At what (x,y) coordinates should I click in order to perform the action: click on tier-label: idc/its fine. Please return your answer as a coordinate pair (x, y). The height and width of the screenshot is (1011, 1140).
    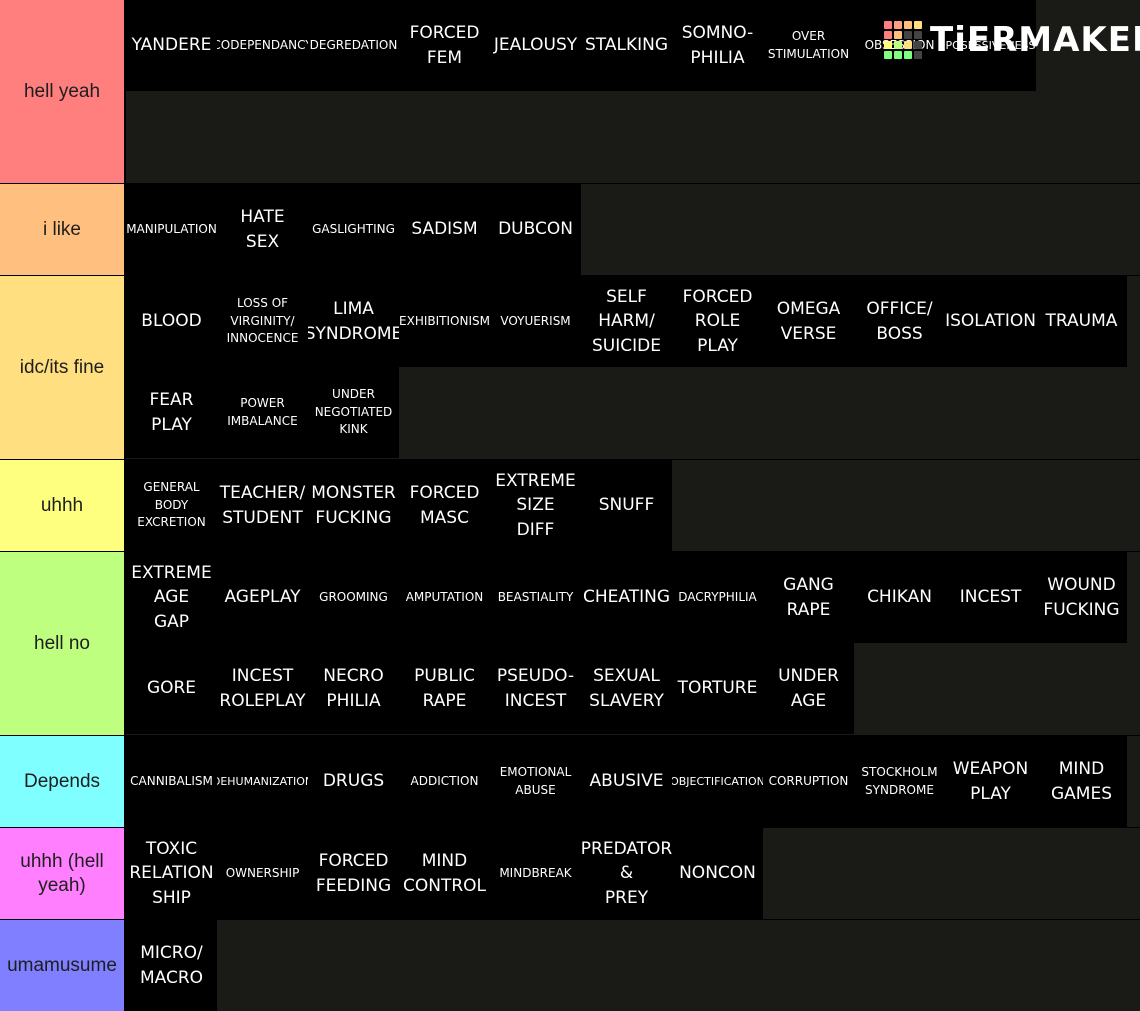
    Looking at the image, I should click on (62, 367).